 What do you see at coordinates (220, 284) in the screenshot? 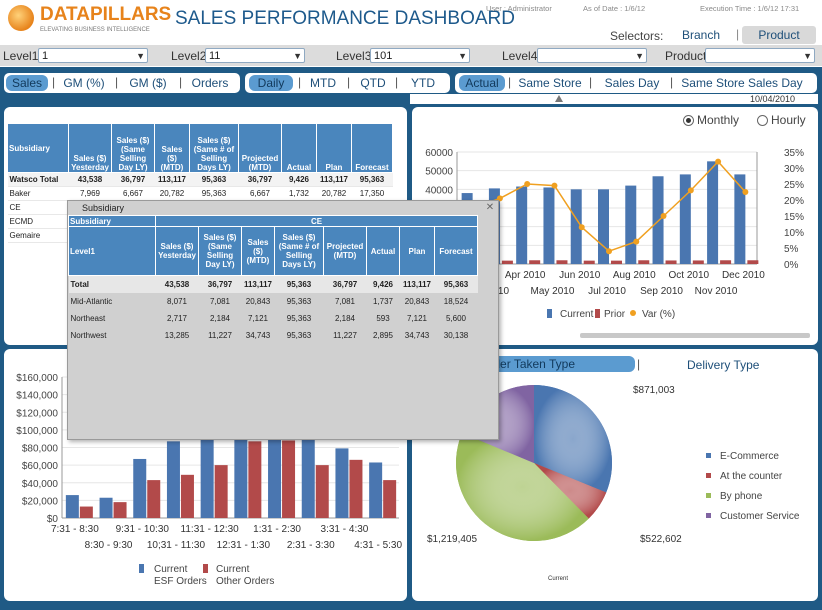
I see `table-cell: 36,797` at bounding box center [220, 284].